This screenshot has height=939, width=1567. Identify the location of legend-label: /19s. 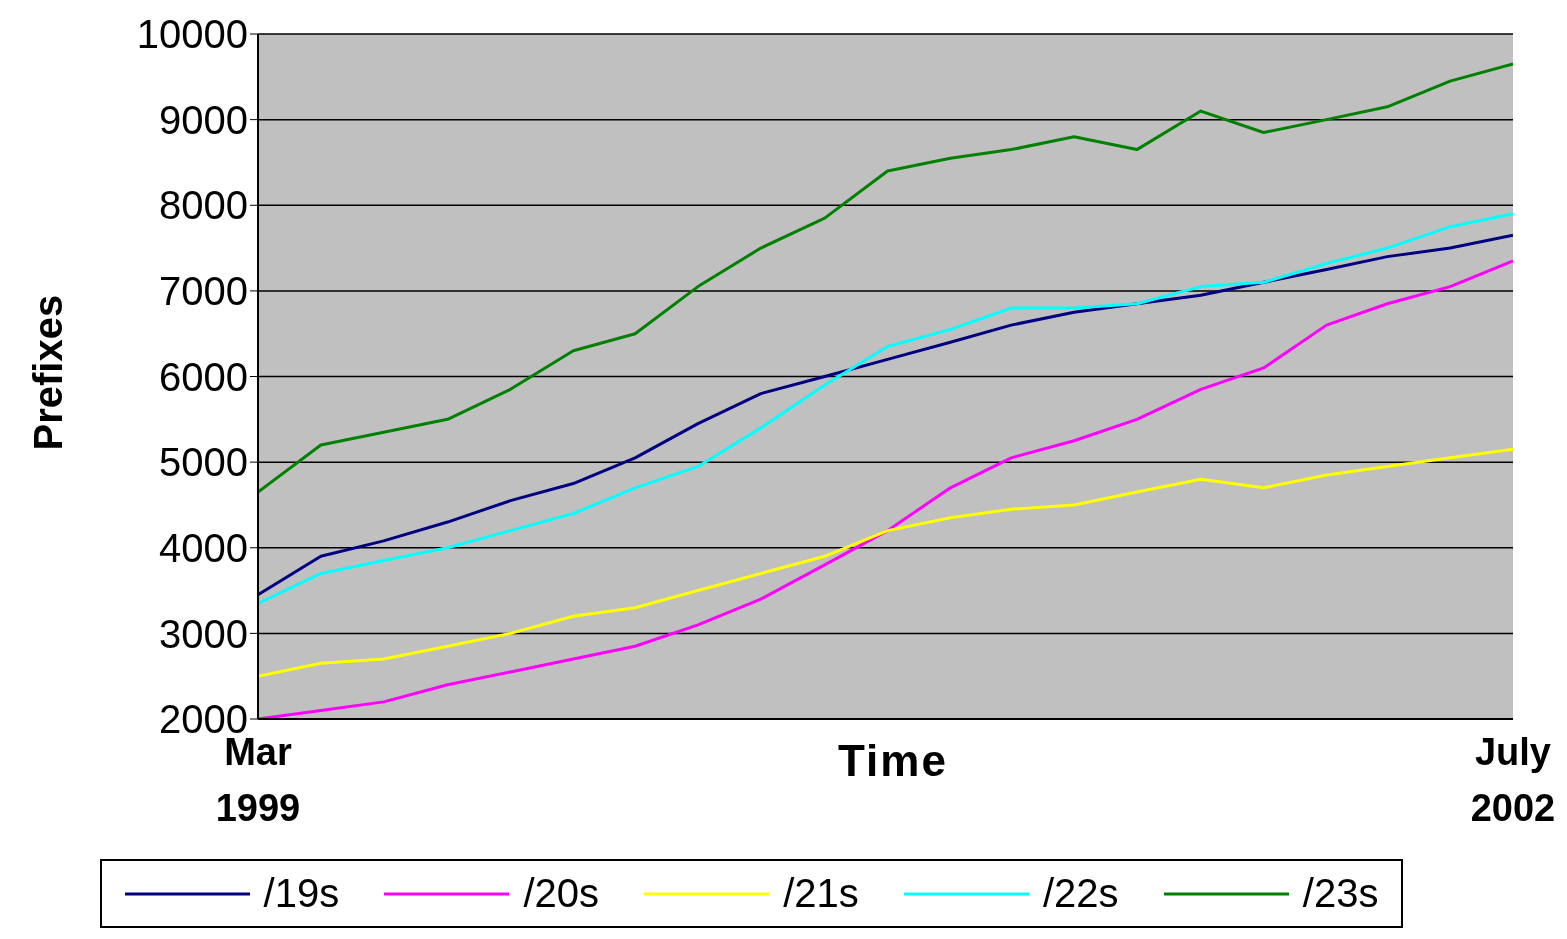
(301, 893).